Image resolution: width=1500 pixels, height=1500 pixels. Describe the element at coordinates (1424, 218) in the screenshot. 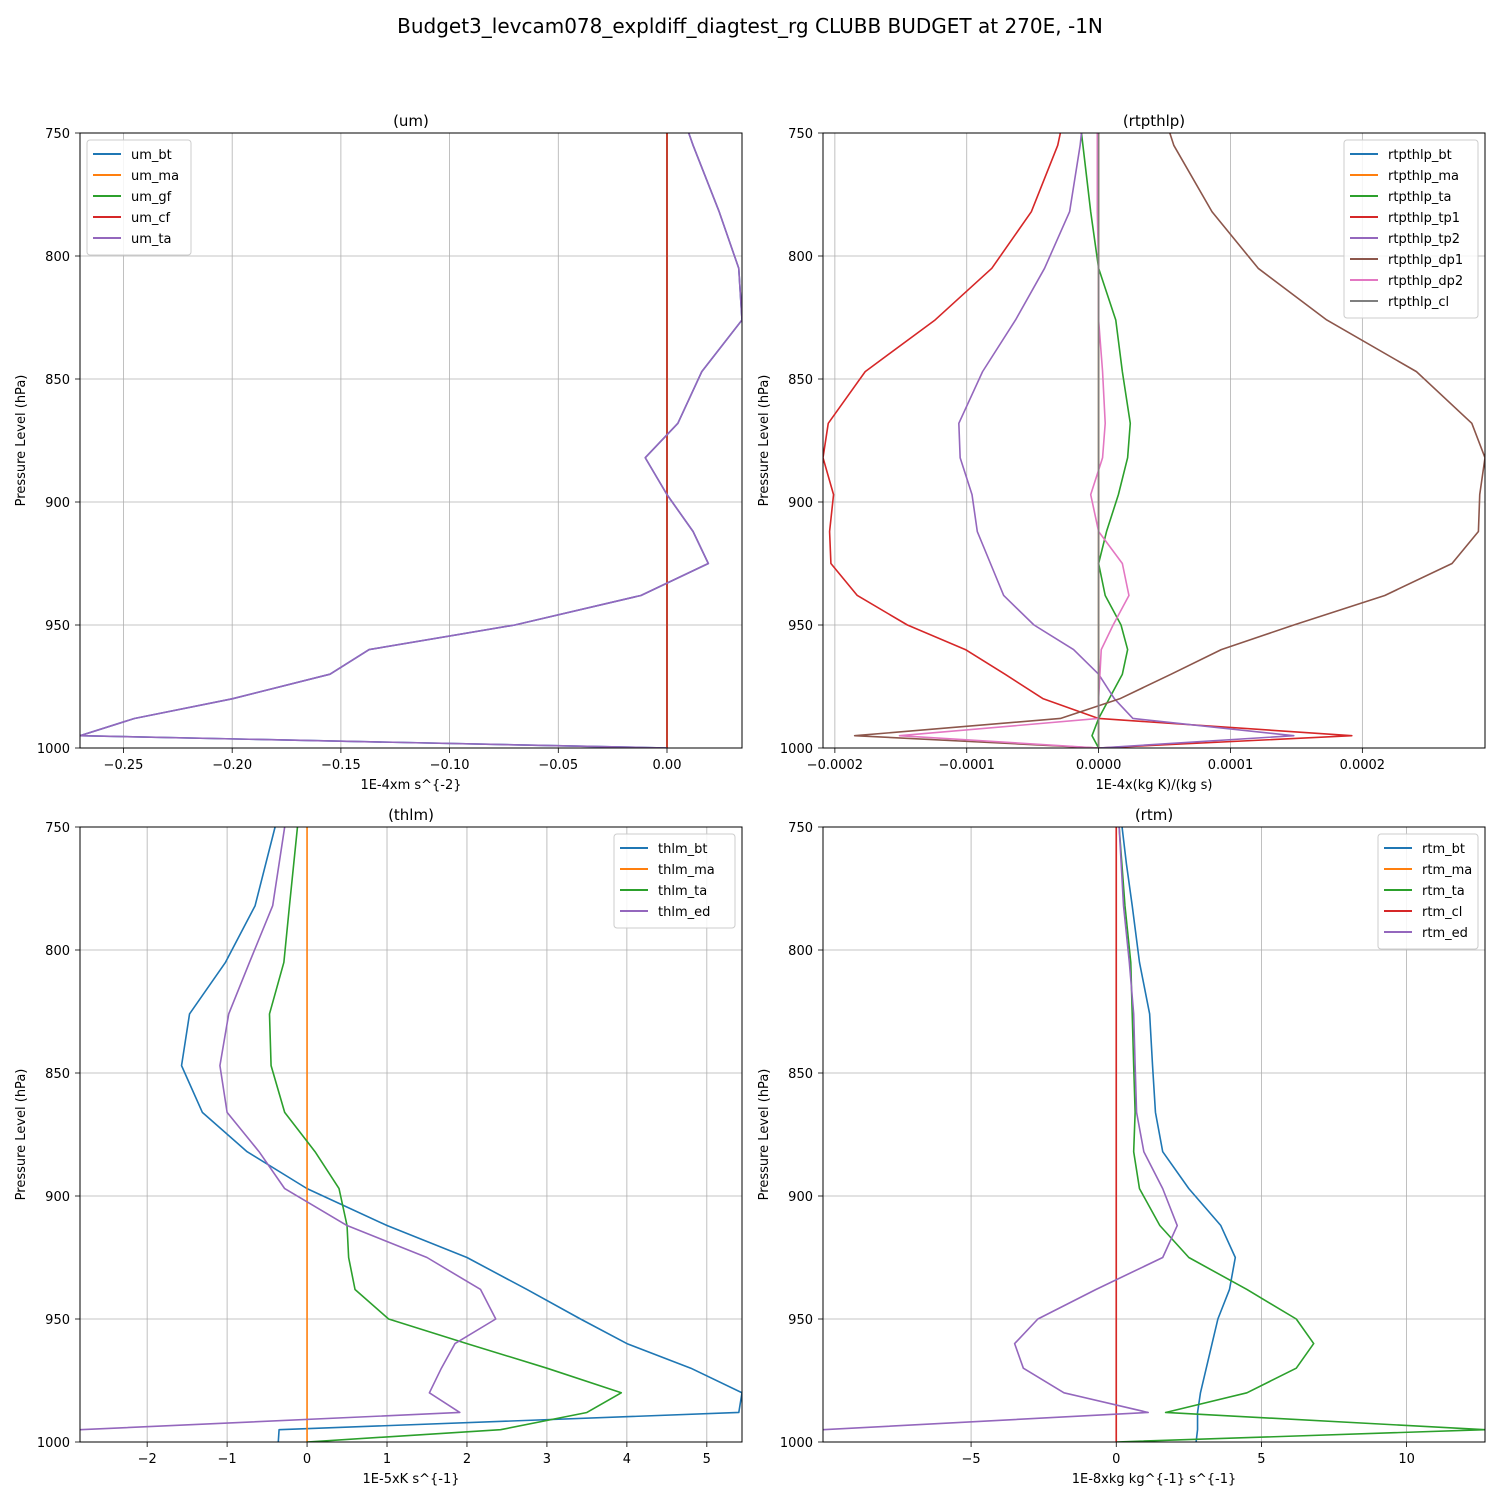

I see `legend-label-rtpthlp_tp1: rtpthlp_tp1` at that location.